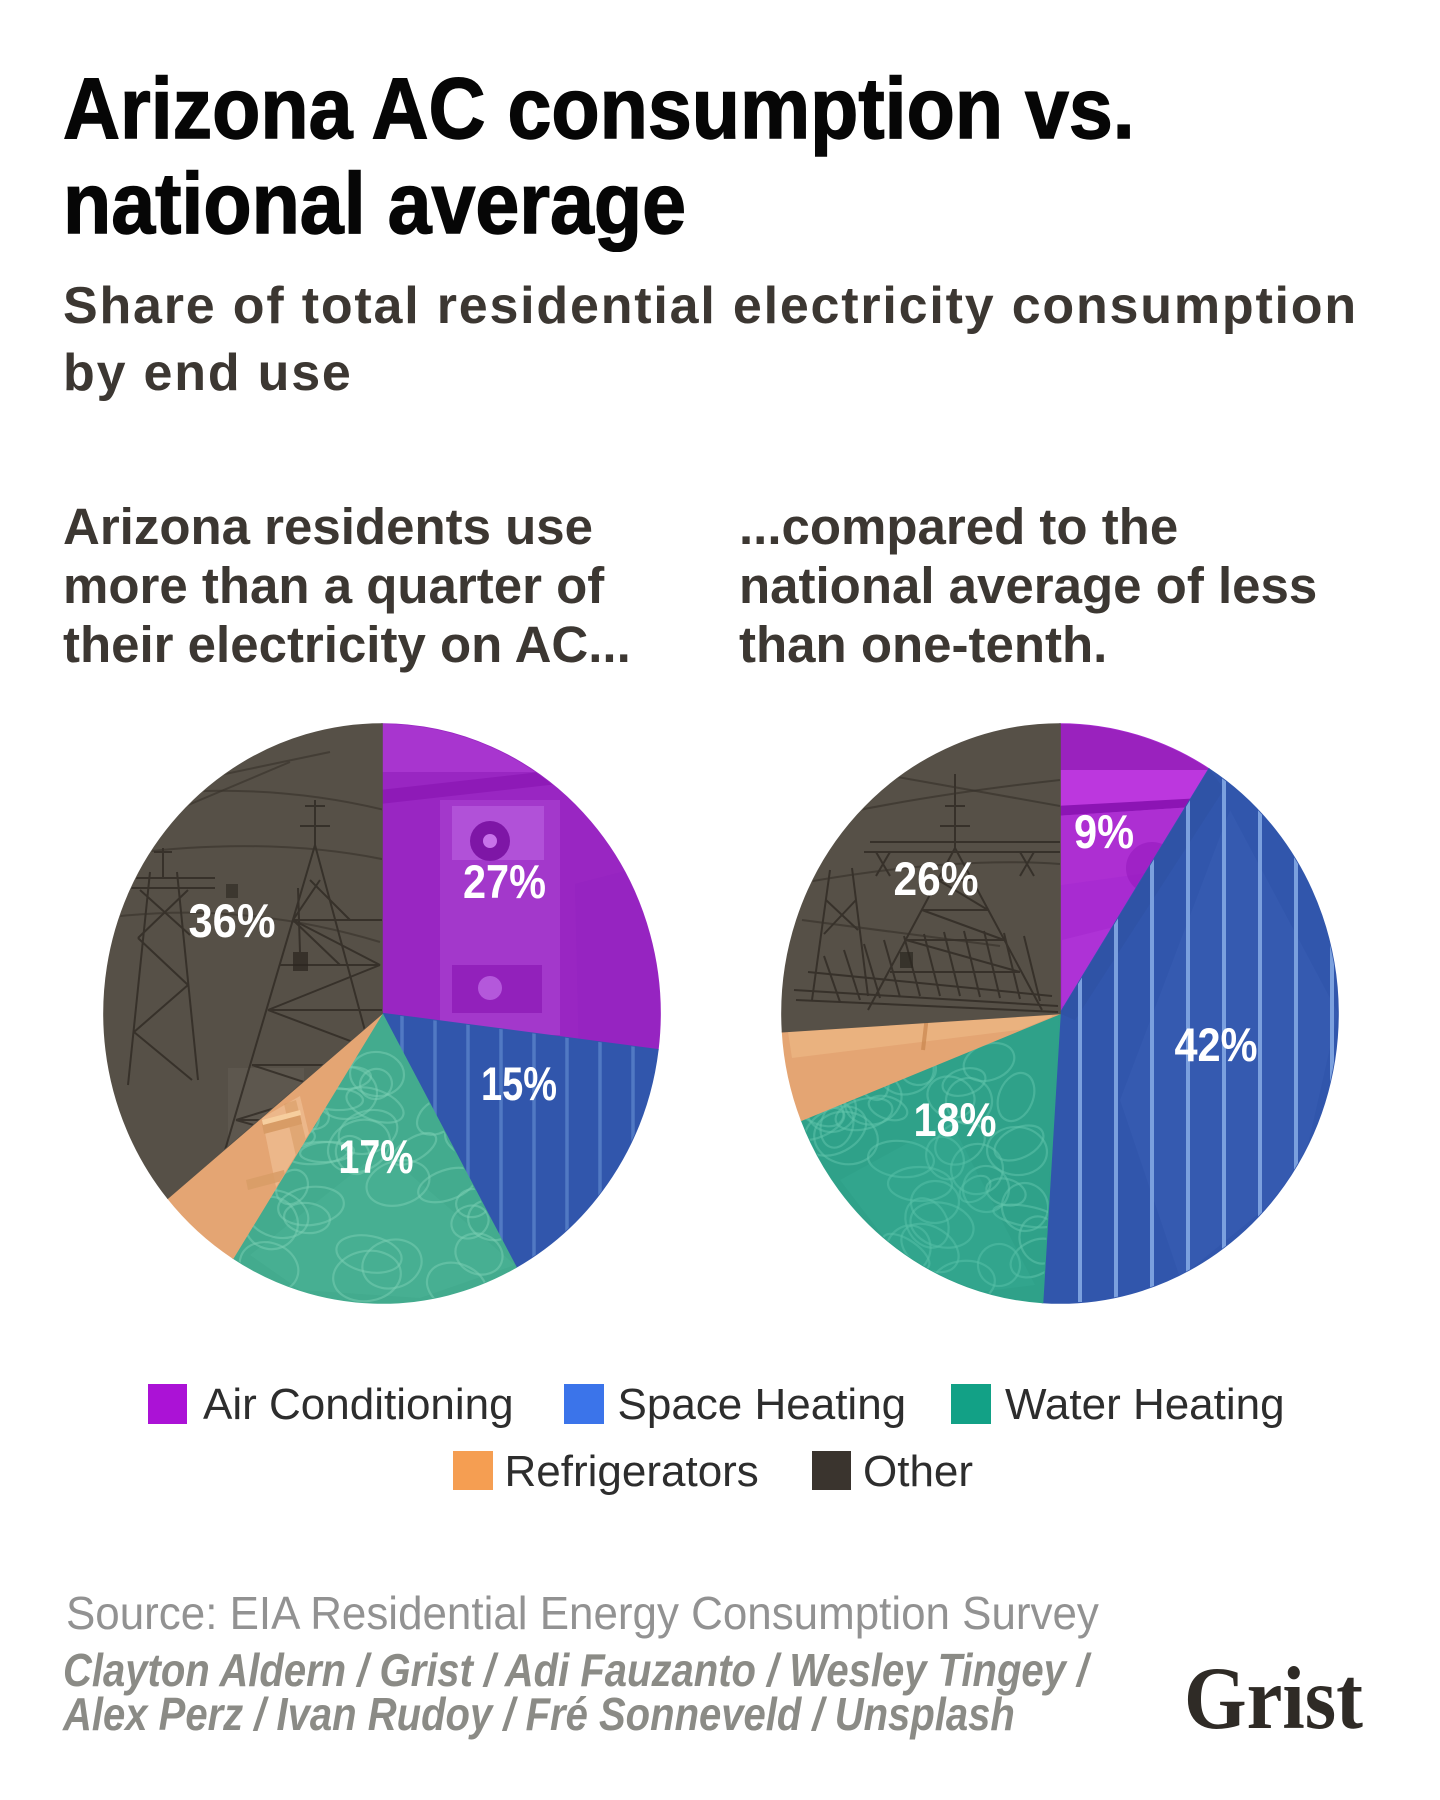 The width and height of the screenshot is (1440, 1800). I want to click on svg-text: 26%, so click(936, 878).